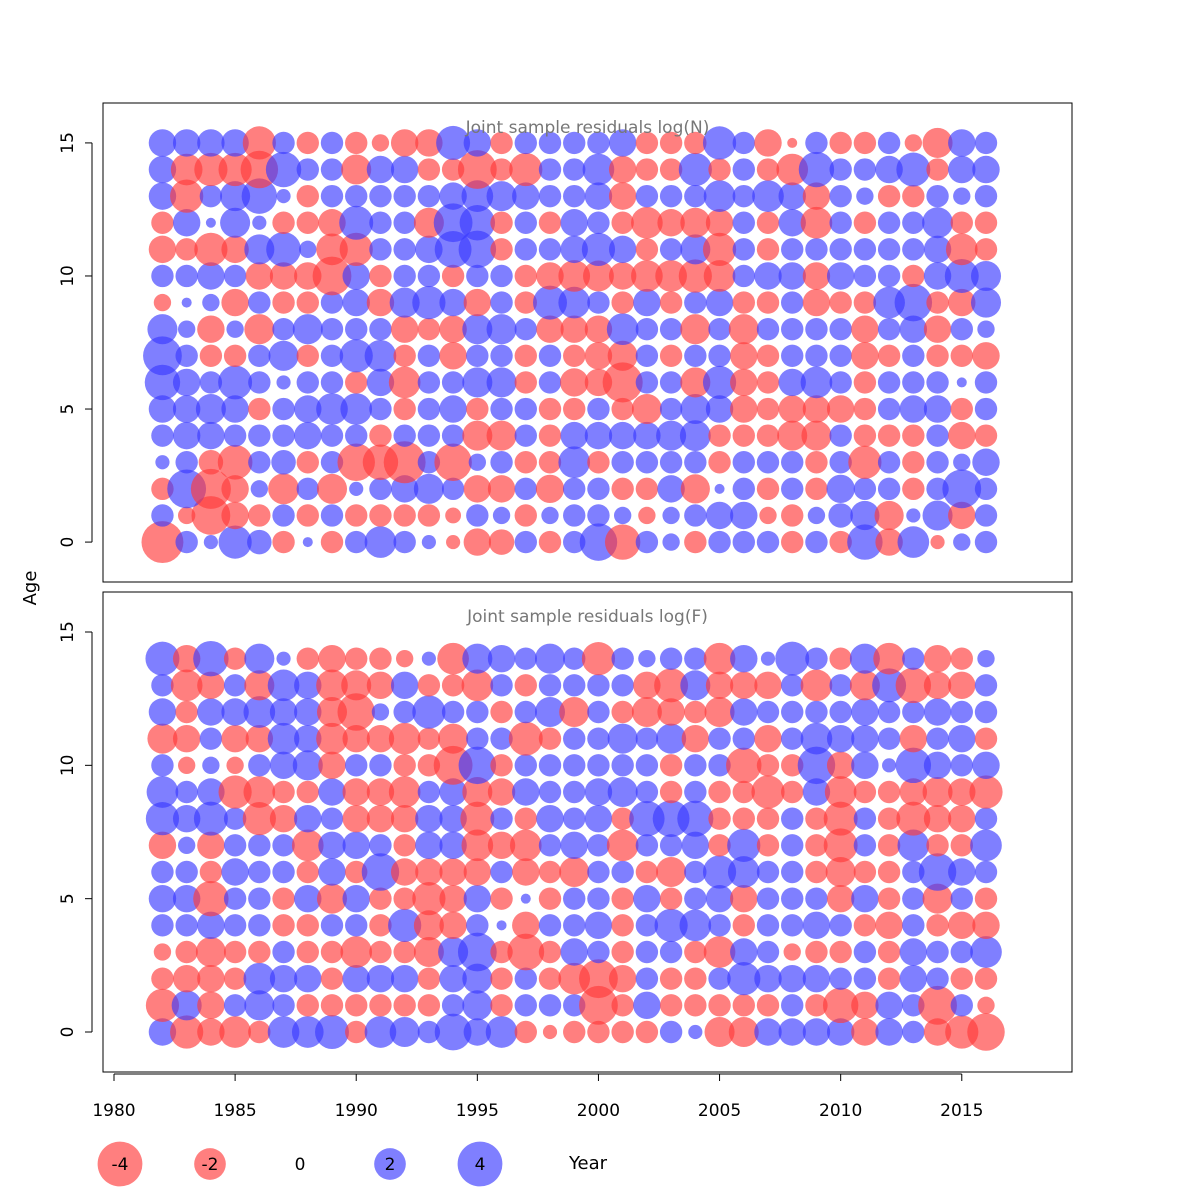  What do you see at coordinates (68, 898) in the screenshot?
I see `y-tick-label: 5` at bounding box center [68, 898].